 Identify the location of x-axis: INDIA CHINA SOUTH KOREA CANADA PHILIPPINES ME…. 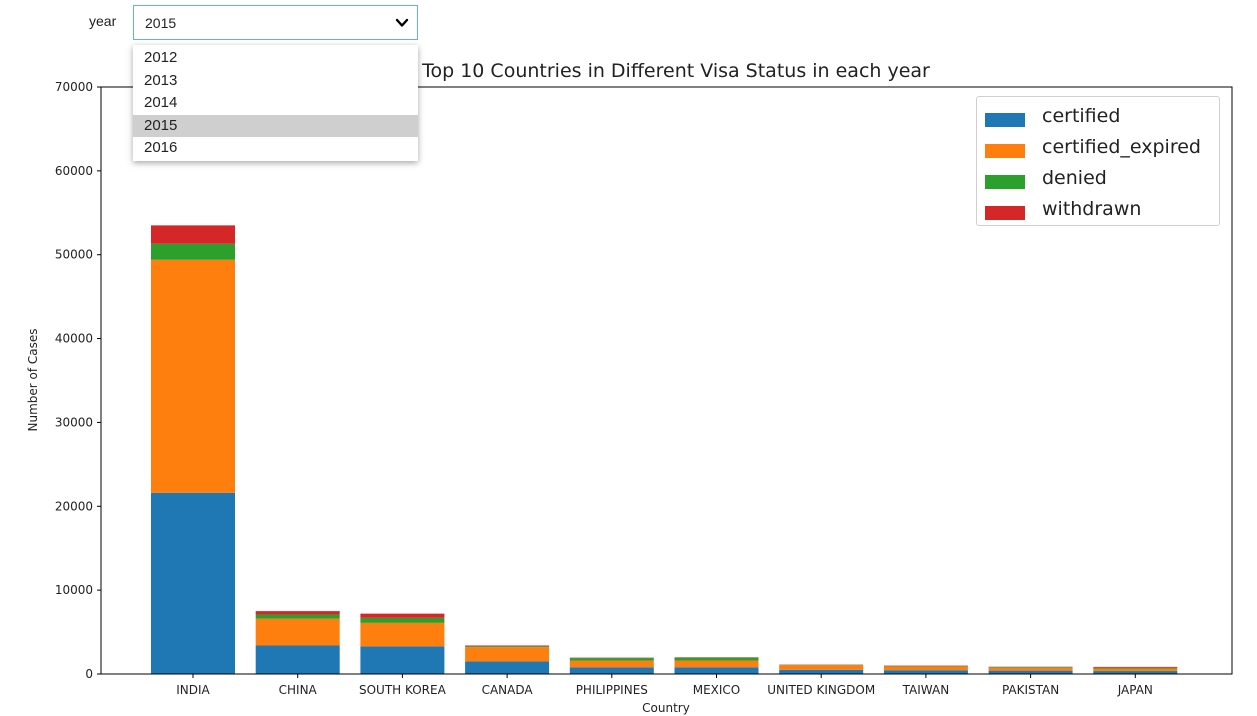
(664, 685).